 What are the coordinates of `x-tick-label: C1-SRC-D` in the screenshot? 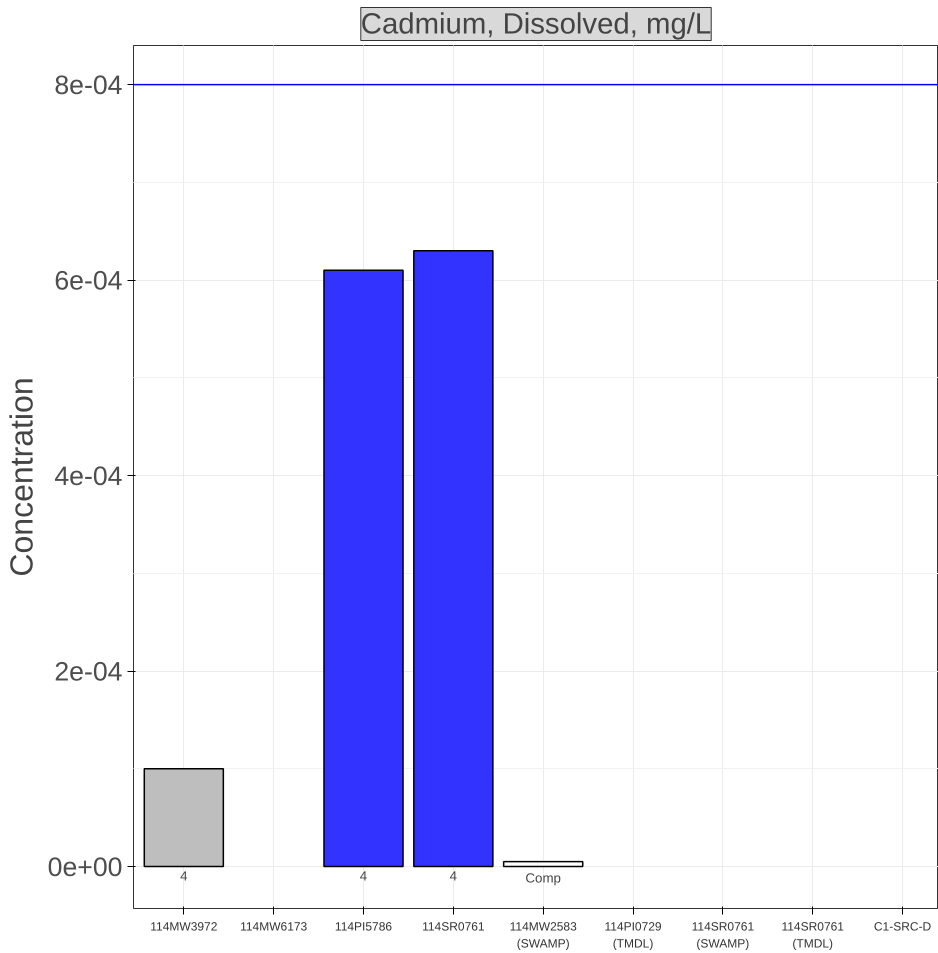 It's located at (903, 927).